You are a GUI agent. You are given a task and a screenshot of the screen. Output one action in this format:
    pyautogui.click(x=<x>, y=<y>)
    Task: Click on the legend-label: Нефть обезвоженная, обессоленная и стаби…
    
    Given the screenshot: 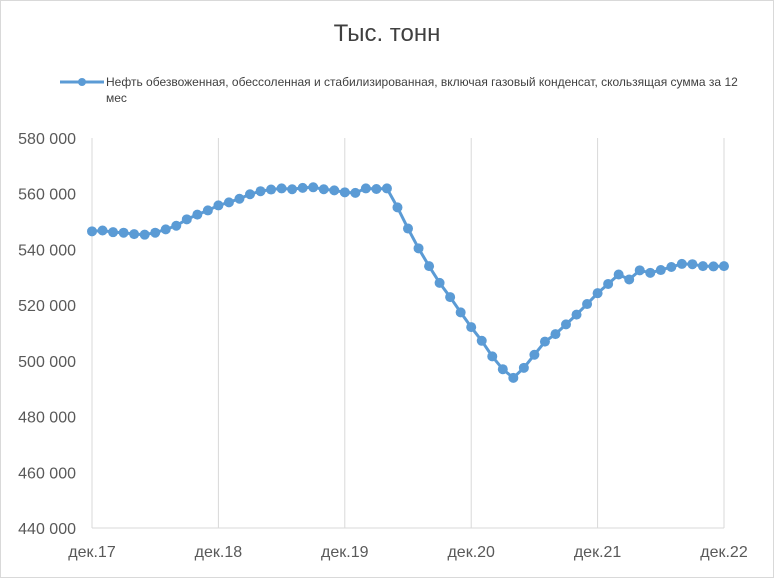 What is the action you would take?
    pyautogui.click(x=422, y=90)
    